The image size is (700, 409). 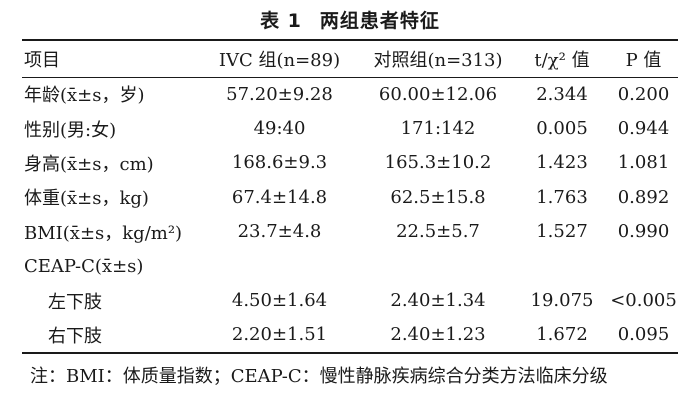 What do you see at coordinates (350, 128) in the screenshot?
I see `table-row: 性别(男:女) 49:40 171:142 0.005 0.944` at bounding box center [350, 128].